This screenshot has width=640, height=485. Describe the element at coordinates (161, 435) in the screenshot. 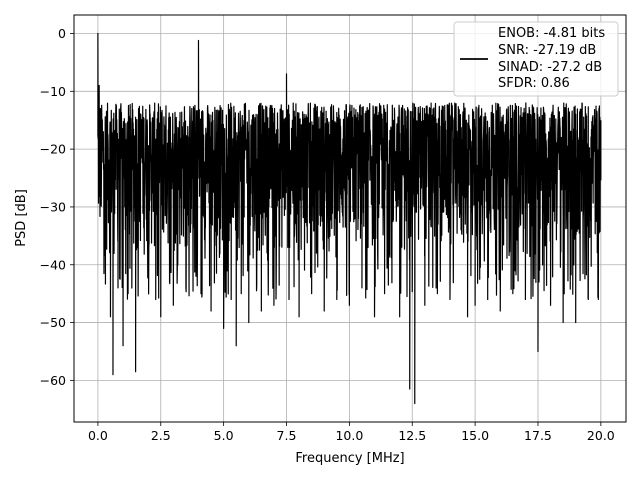

I see `x-tick-label: 2.5` at that location.